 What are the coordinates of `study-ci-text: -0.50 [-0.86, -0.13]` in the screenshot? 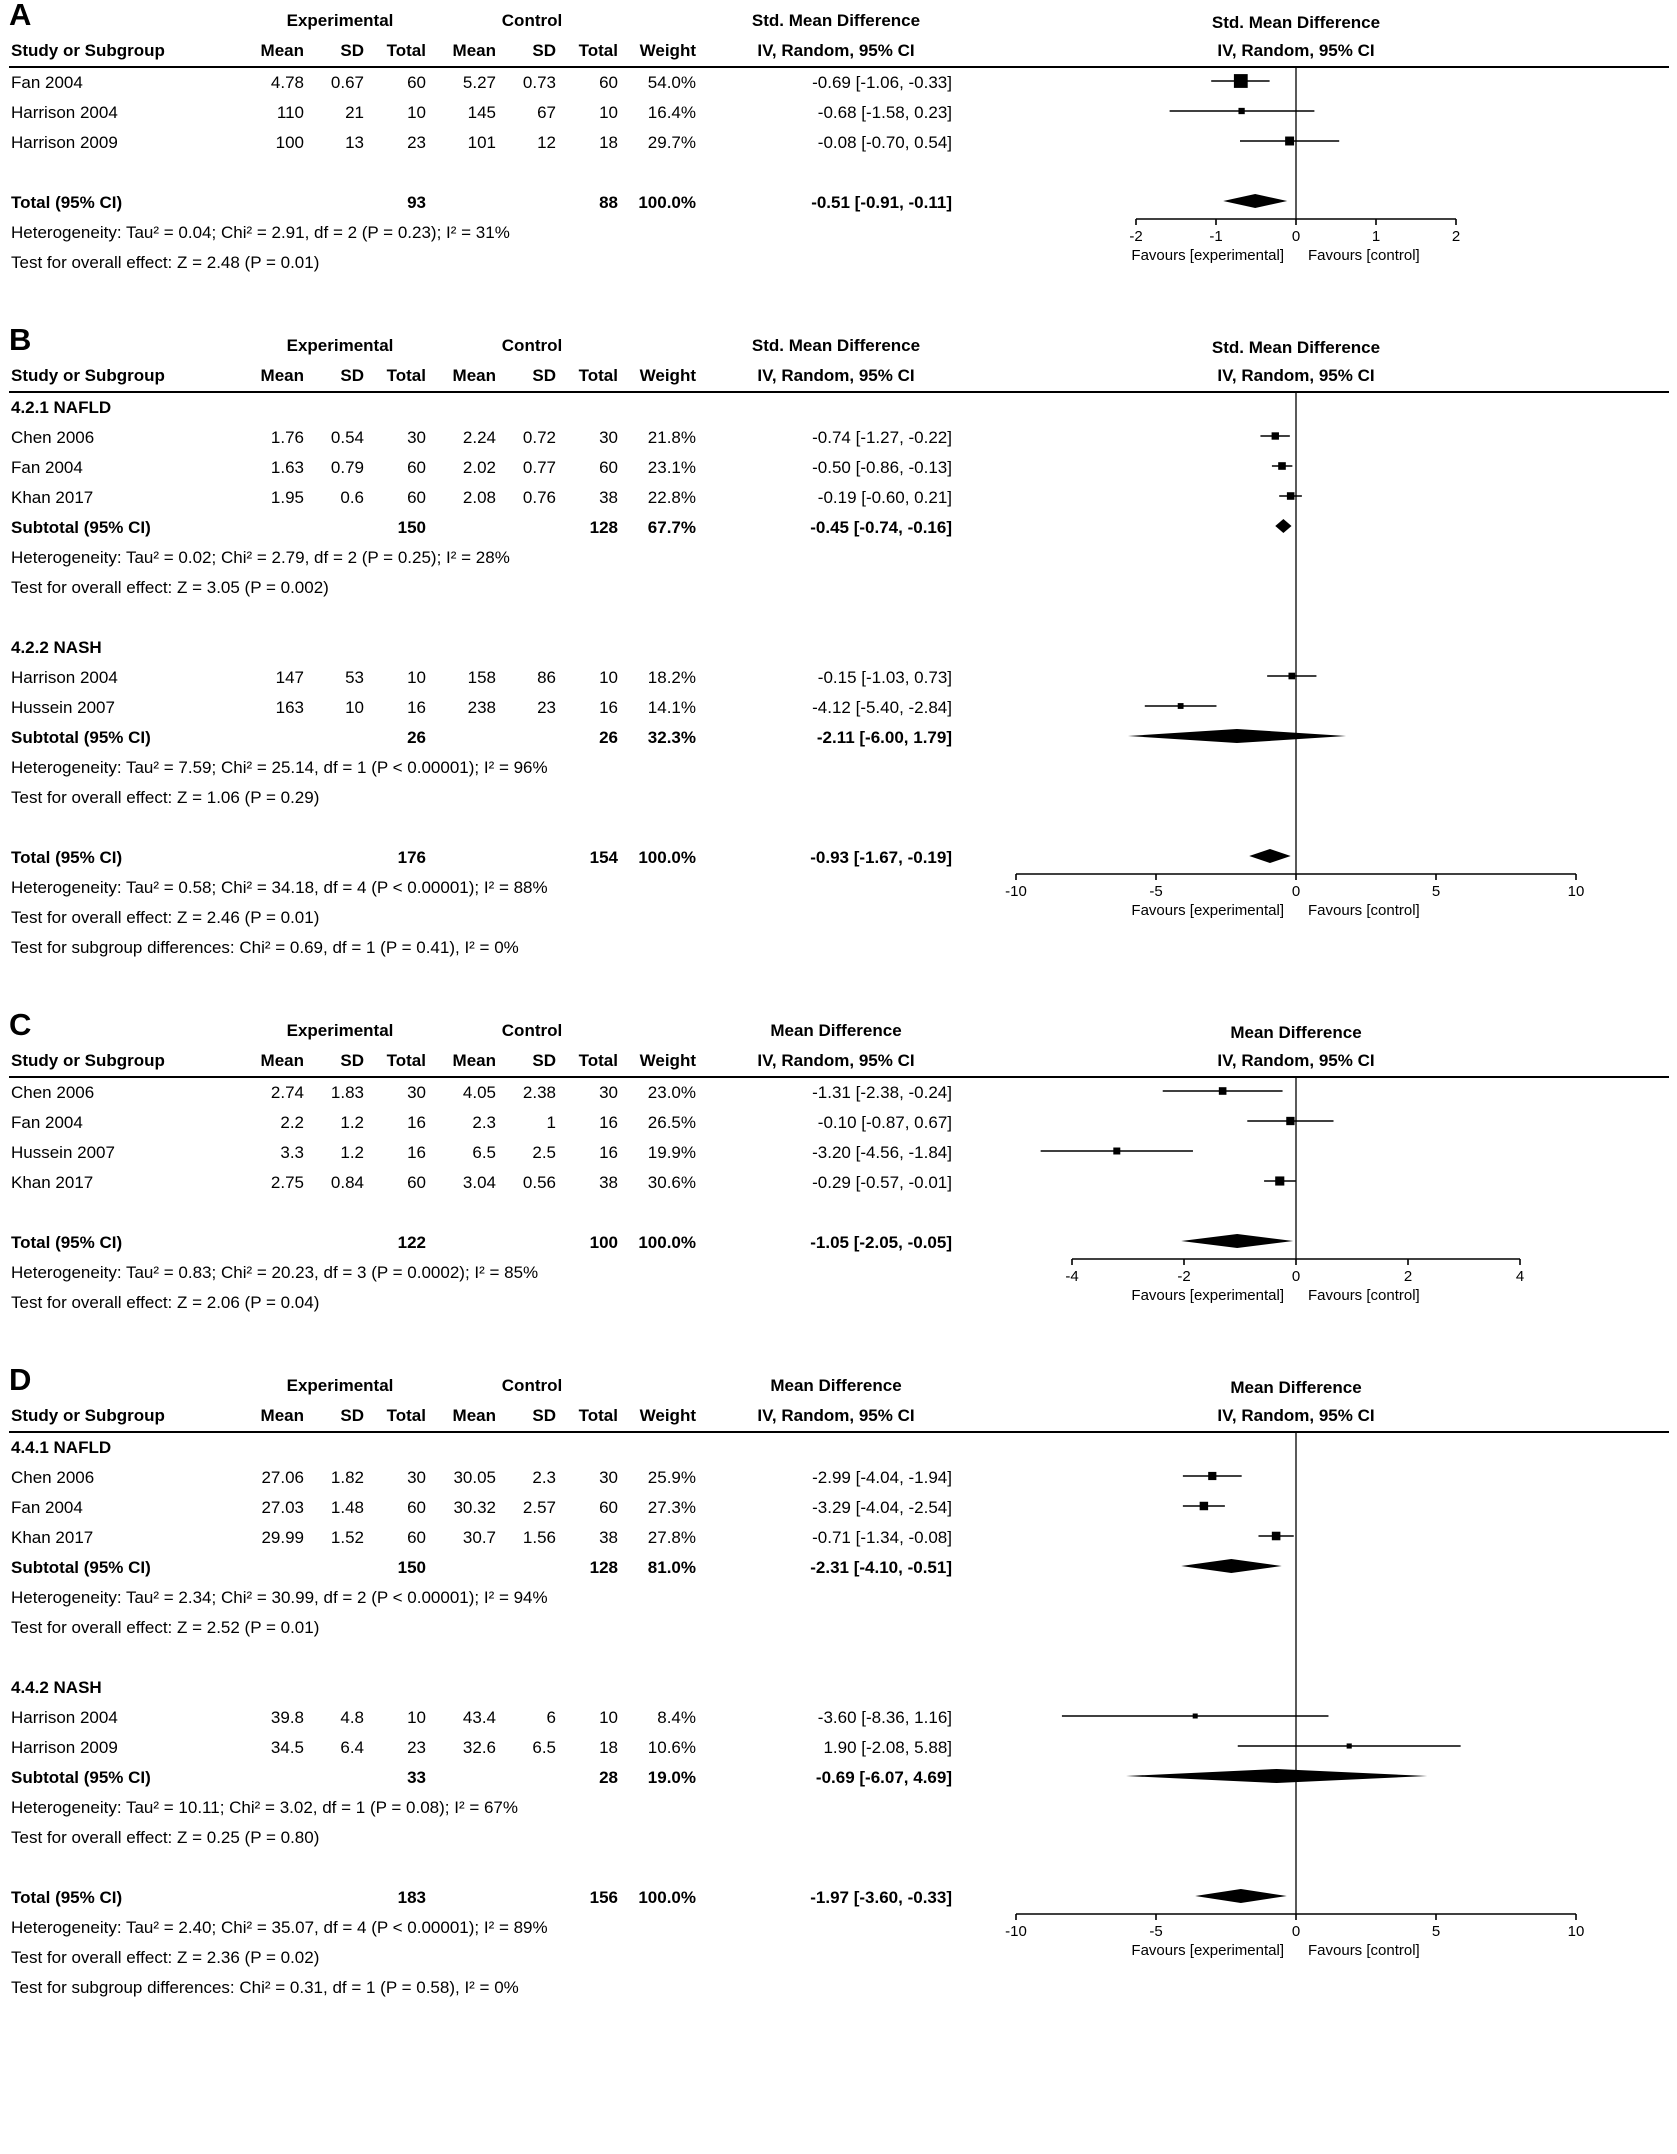 It's located at (882, 467).